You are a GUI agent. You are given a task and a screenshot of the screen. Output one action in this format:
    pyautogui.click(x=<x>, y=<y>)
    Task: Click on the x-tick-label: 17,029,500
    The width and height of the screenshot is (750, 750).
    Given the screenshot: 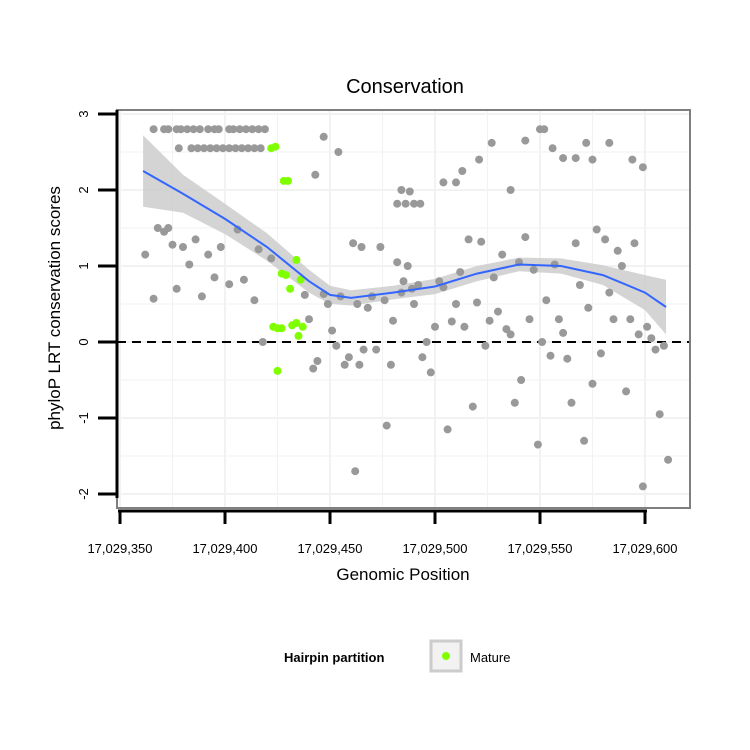 What is the action you would take?
    pyautogui.click(x=434, y=548)
    